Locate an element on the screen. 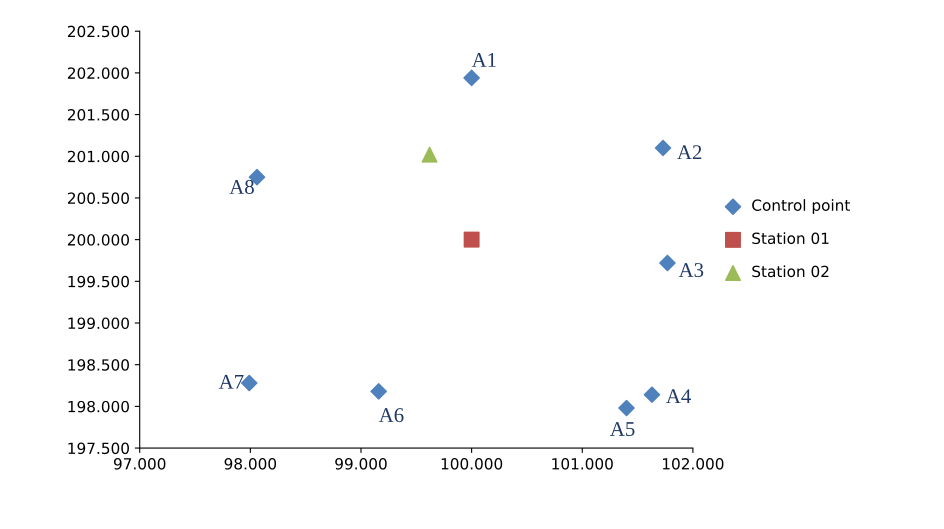  annotation: A5 is located at coordinates (622, 429).